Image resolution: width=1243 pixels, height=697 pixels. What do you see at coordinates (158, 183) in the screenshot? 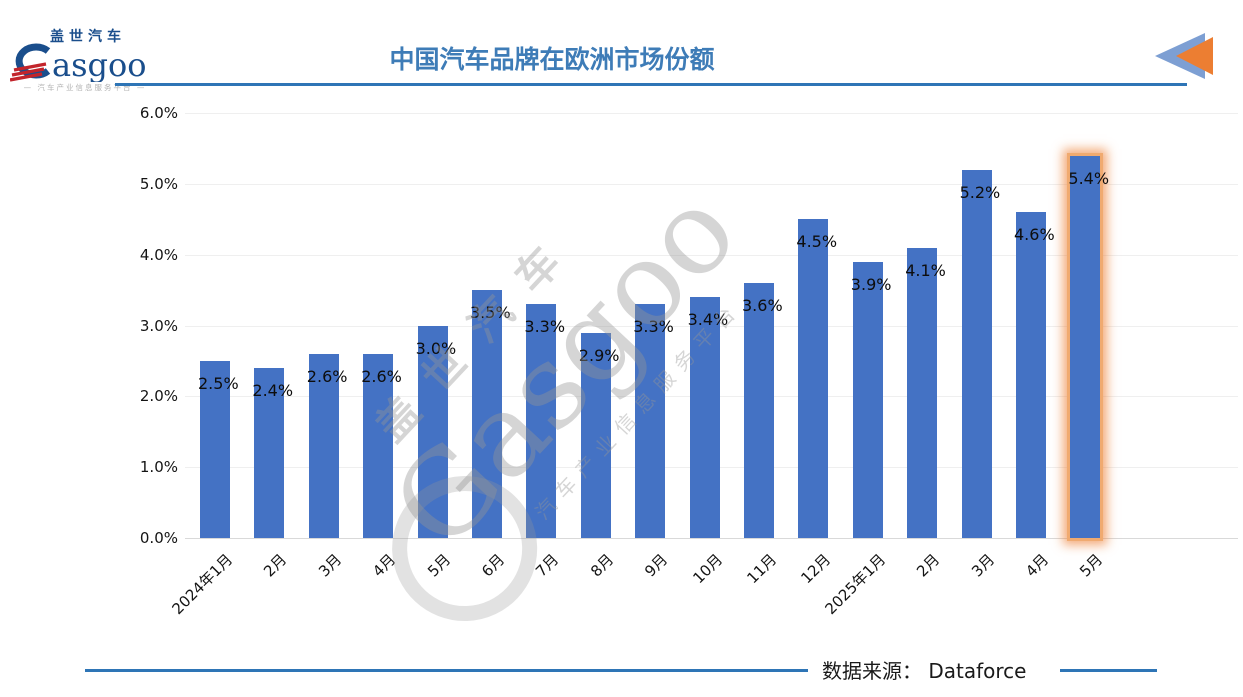
I see `y-axis-tick-label: 5.0%` at bounding box center [158, 183].